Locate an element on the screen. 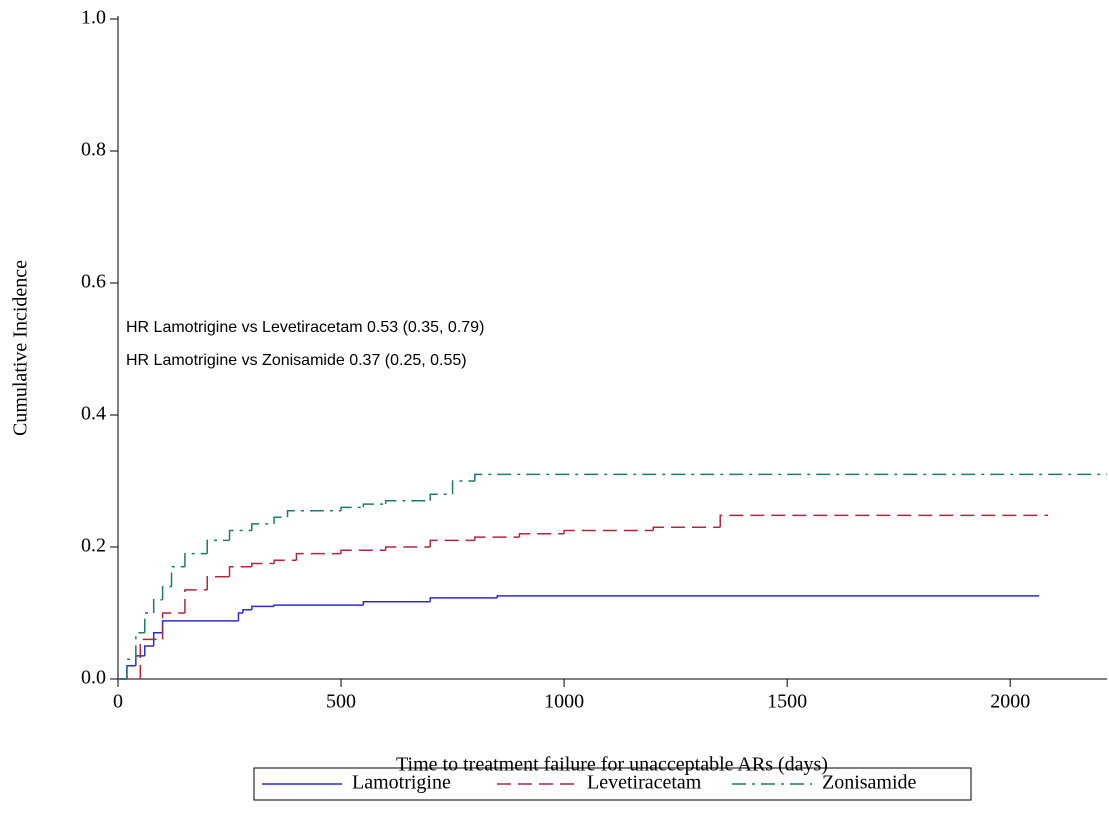 The height and width of the screenshot is (828, 1109). x-tick-label: 0 is located at coordinates (118, 702).